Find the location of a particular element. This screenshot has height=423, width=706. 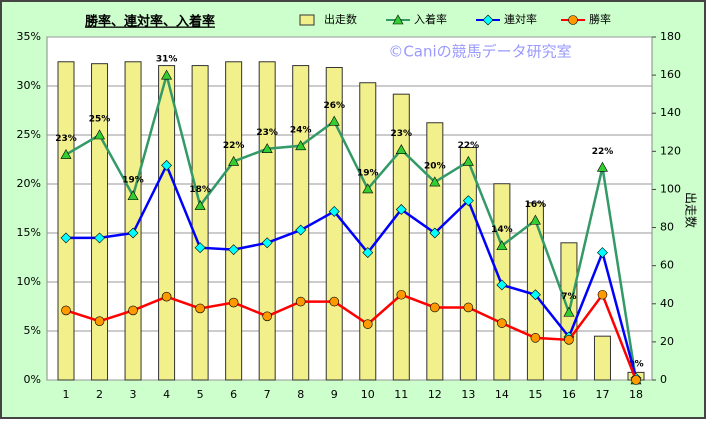

y-tick-label: 15% is located at coordinates (29, 232).